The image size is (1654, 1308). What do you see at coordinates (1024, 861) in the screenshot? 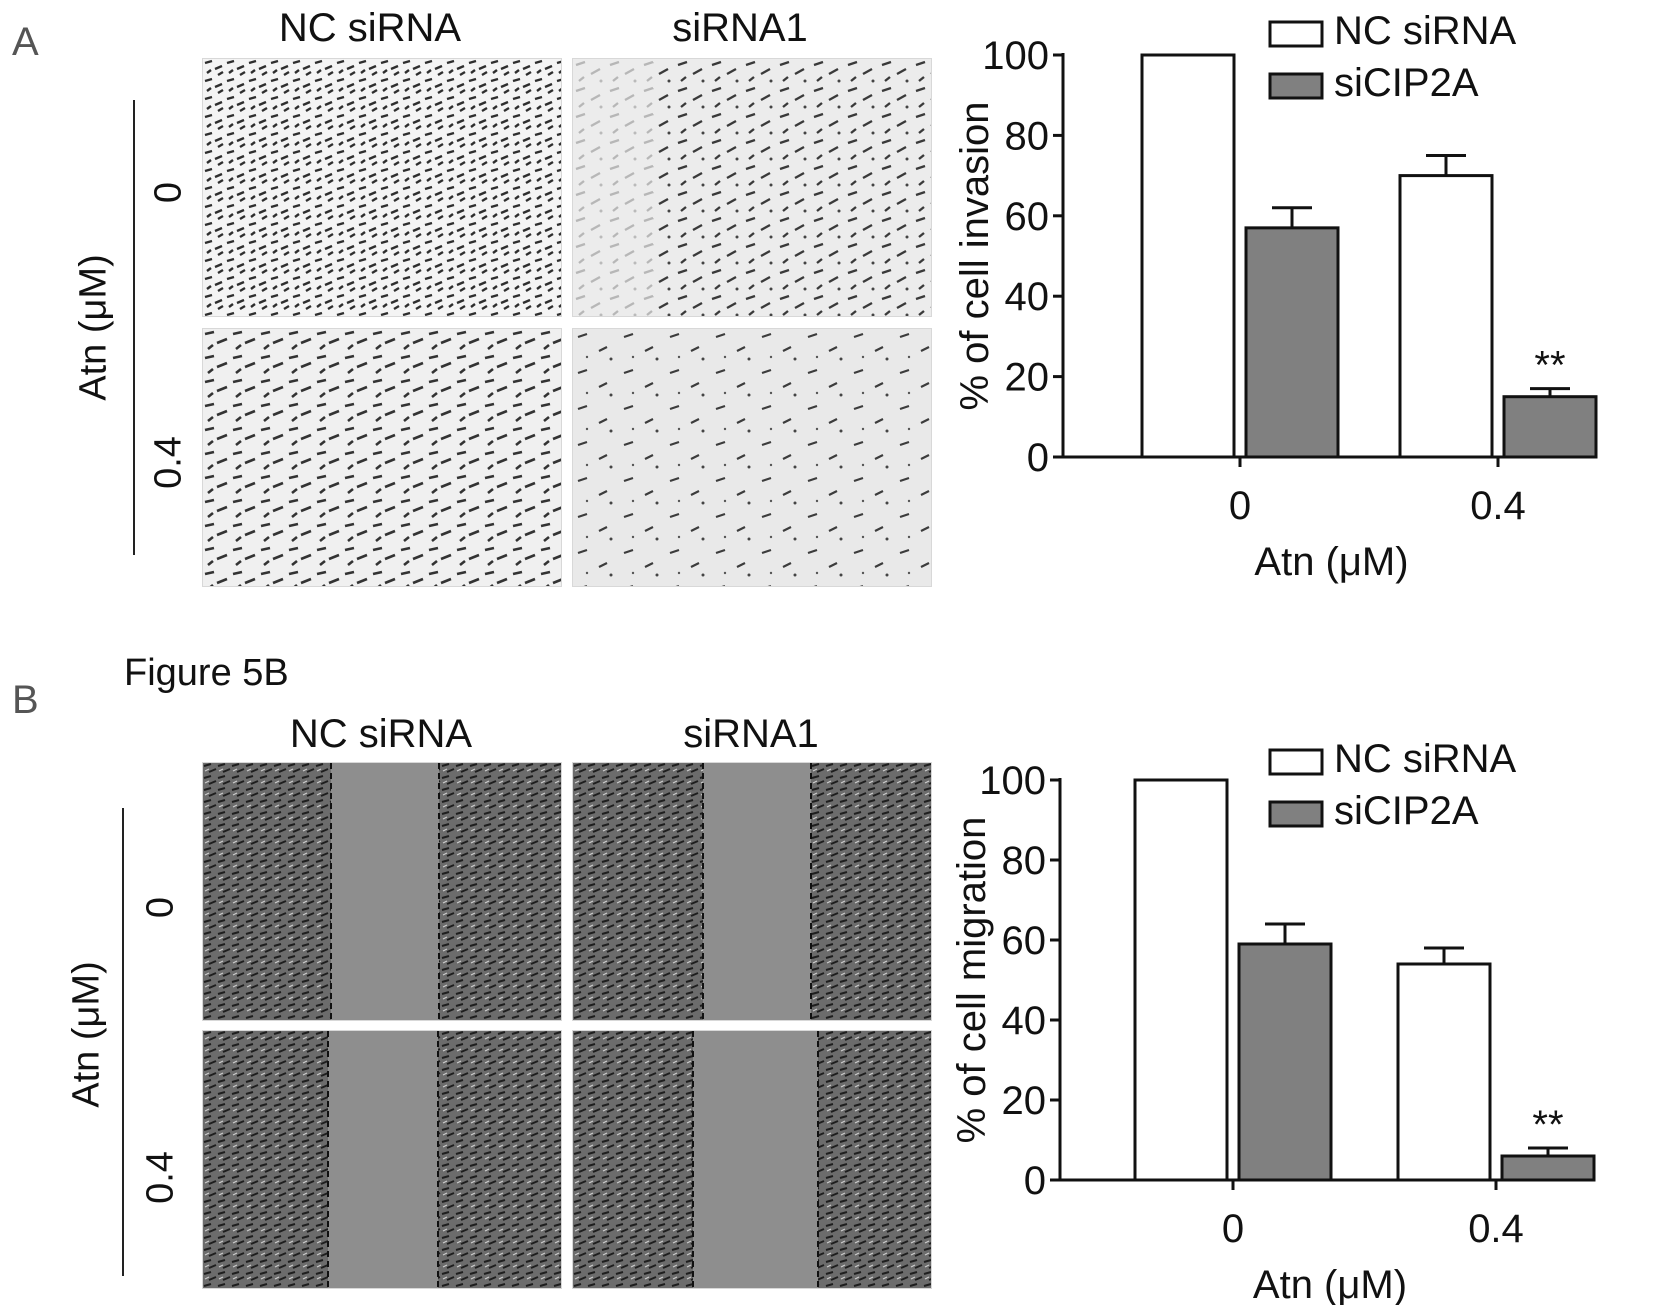
I see `chart1-y-tick-label-80: 80` at bounding box center [1024, 861].